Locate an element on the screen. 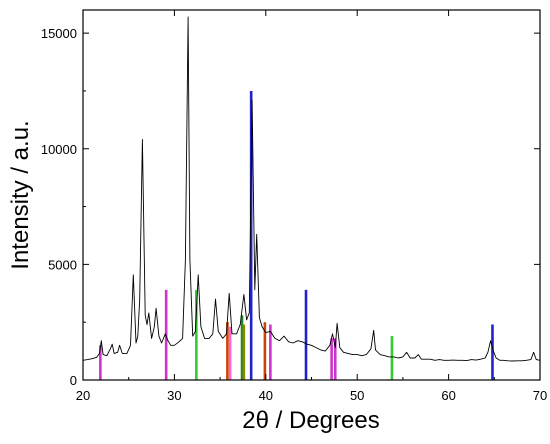 Image resolution: width=550 pixels, height=444 pixels. x-tick-label-1: 30 is located at coordinates (174, 395).